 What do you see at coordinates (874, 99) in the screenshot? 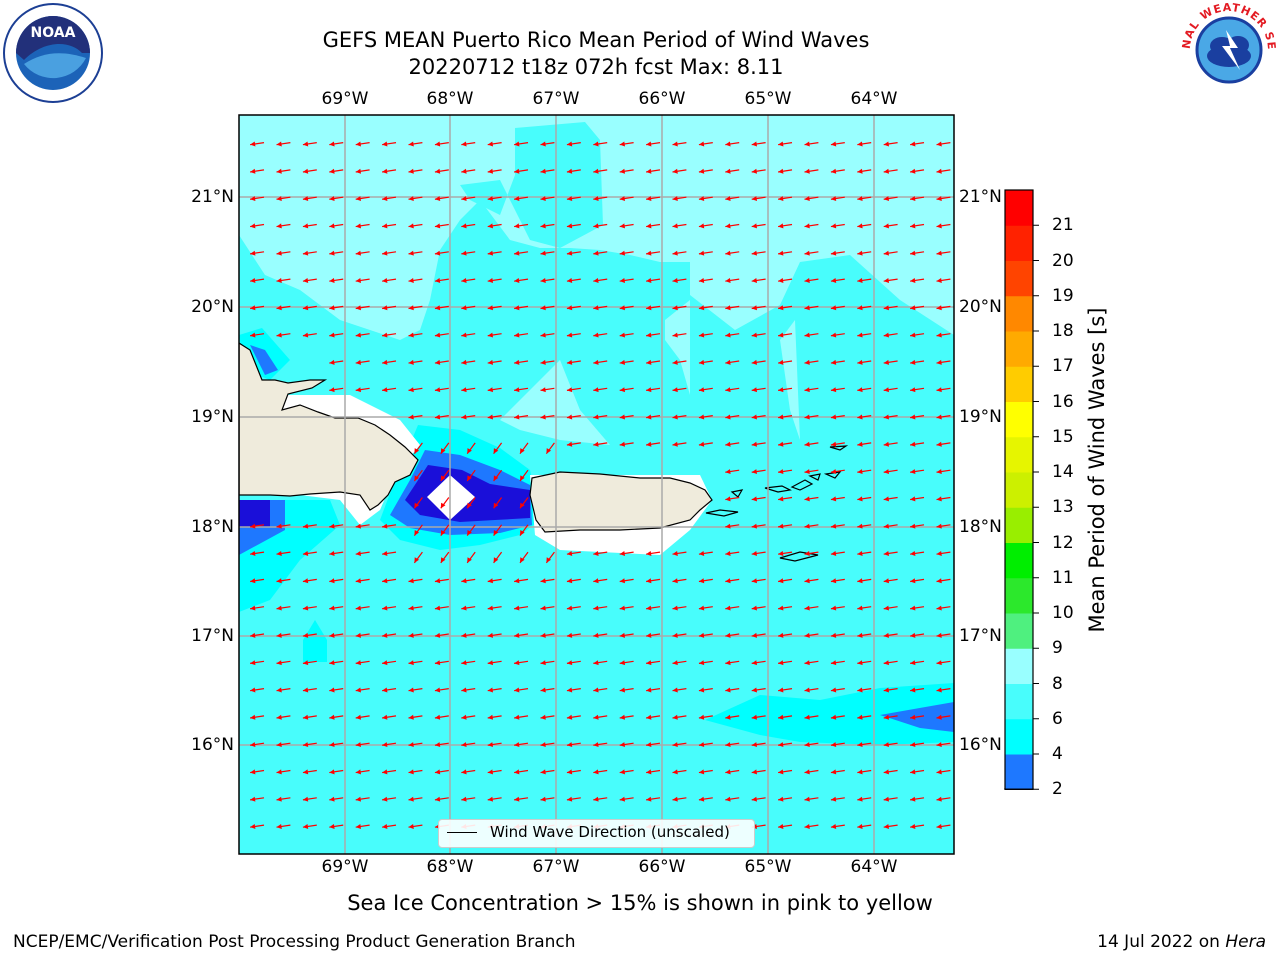
I see `lon-tick: 64°W` at bounding box center [874, 99].